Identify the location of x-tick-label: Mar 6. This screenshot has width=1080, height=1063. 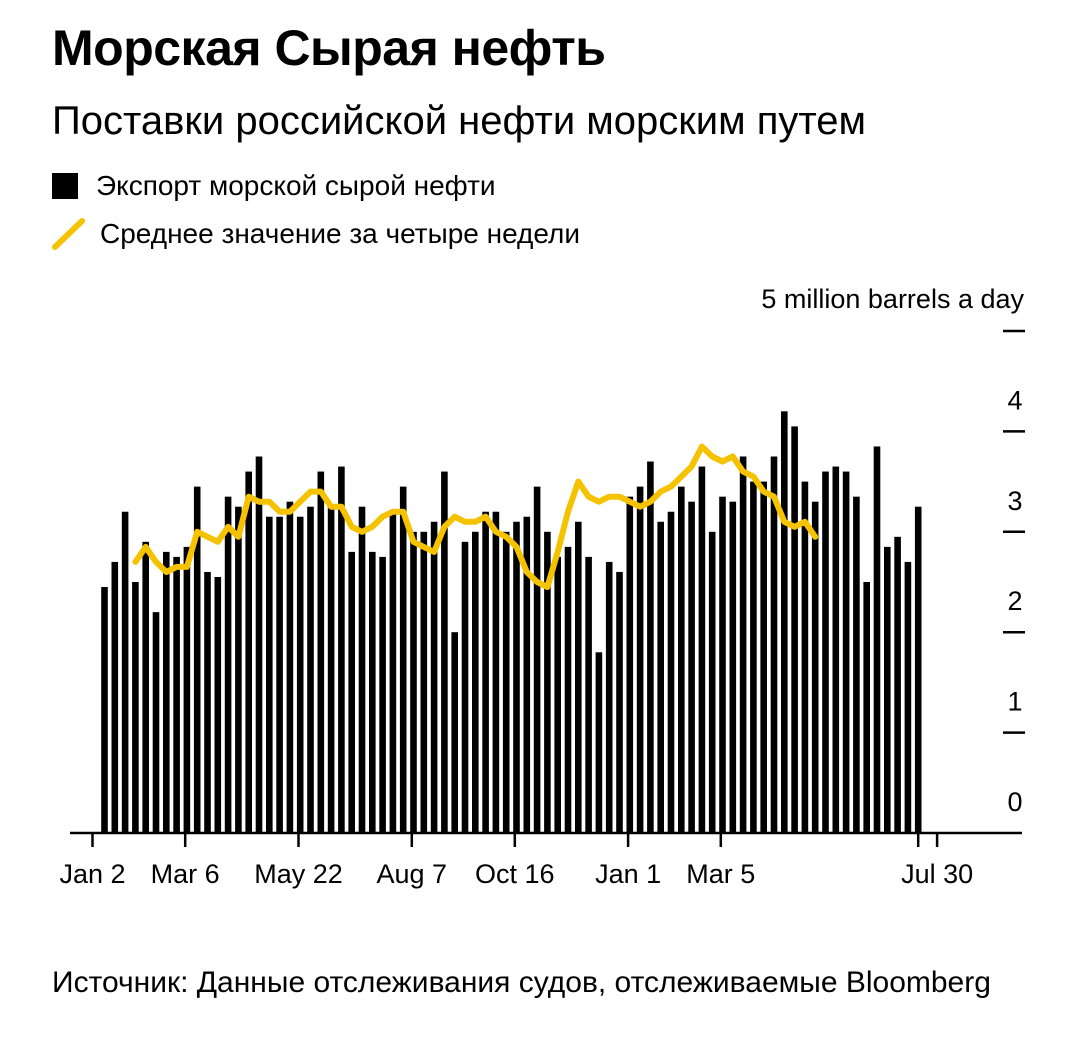
(185, 874).